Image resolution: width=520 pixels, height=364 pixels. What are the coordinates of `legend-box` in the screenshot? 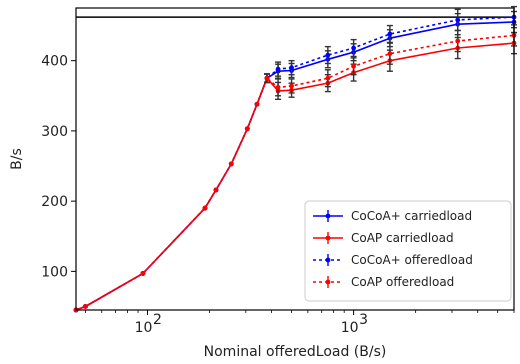 It's located at (408, 251).